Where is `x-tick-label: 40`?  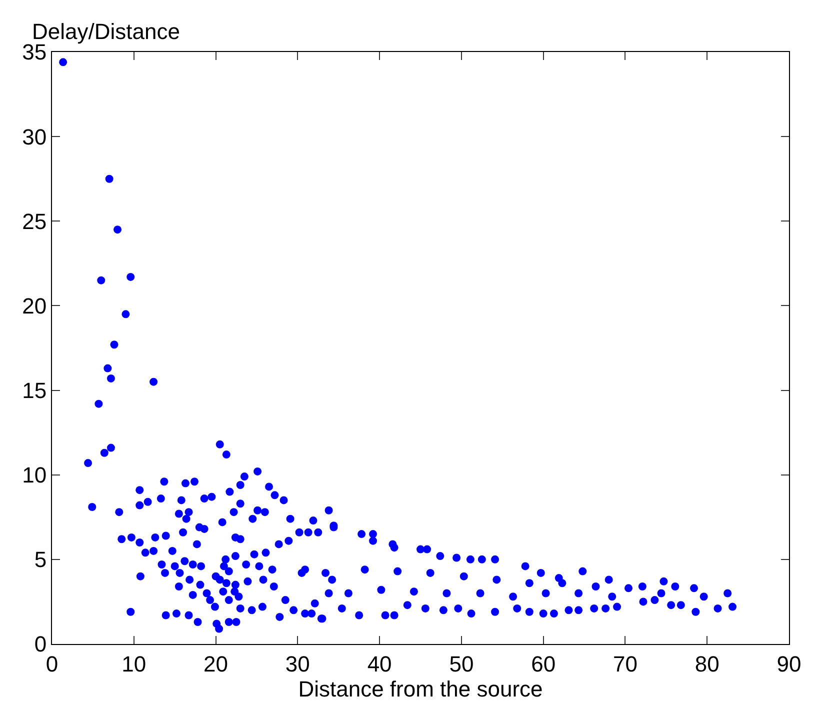
x-tick-label: 40 is located at coordinates (379, 663).